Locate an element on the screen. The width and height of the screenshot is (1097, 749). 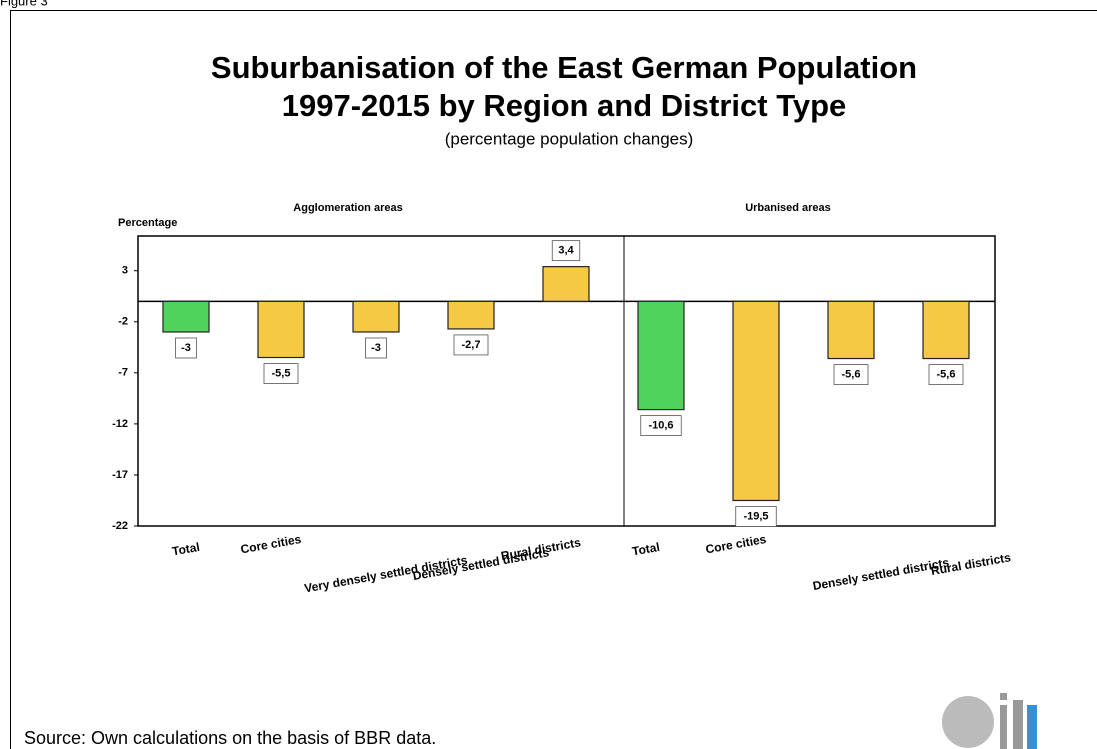
value-label: -2,7 is located at coordinates (471, 345).